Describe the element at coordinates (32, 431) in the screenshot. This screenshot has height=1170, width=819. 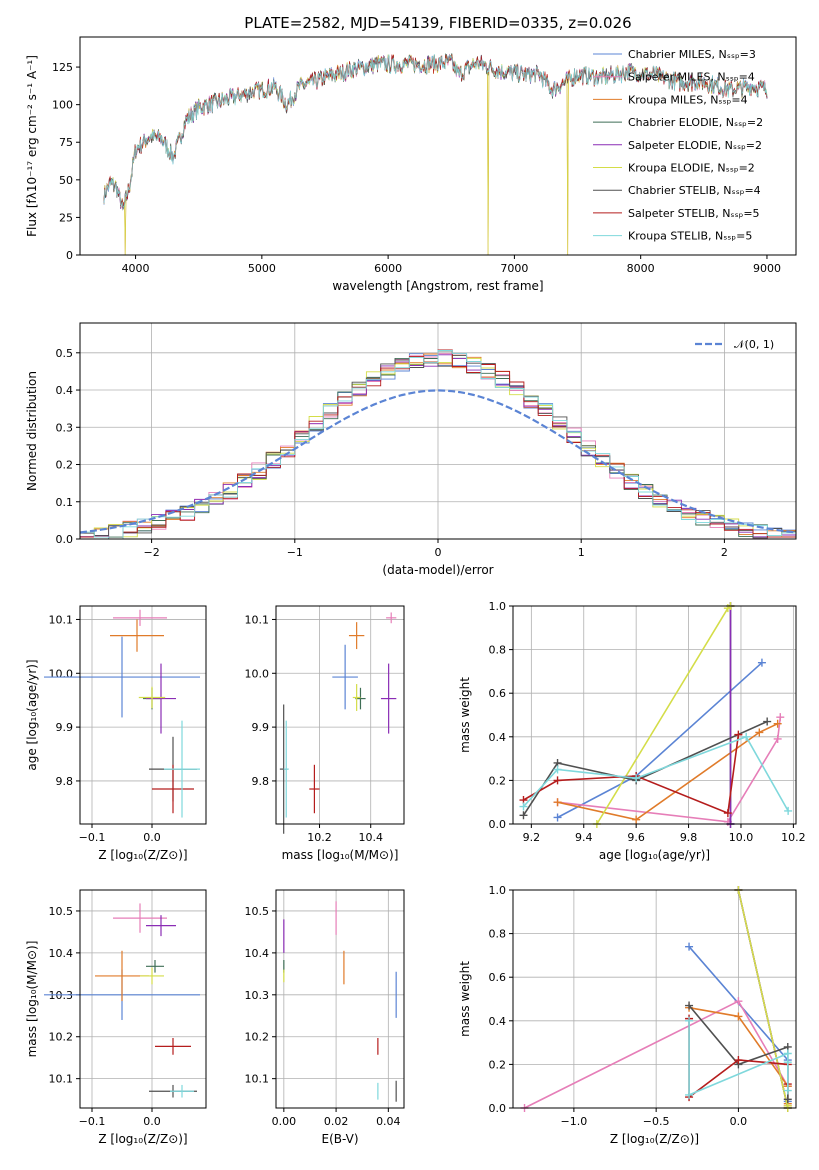
I see `y-axis-label: Normed distribution` at that location.